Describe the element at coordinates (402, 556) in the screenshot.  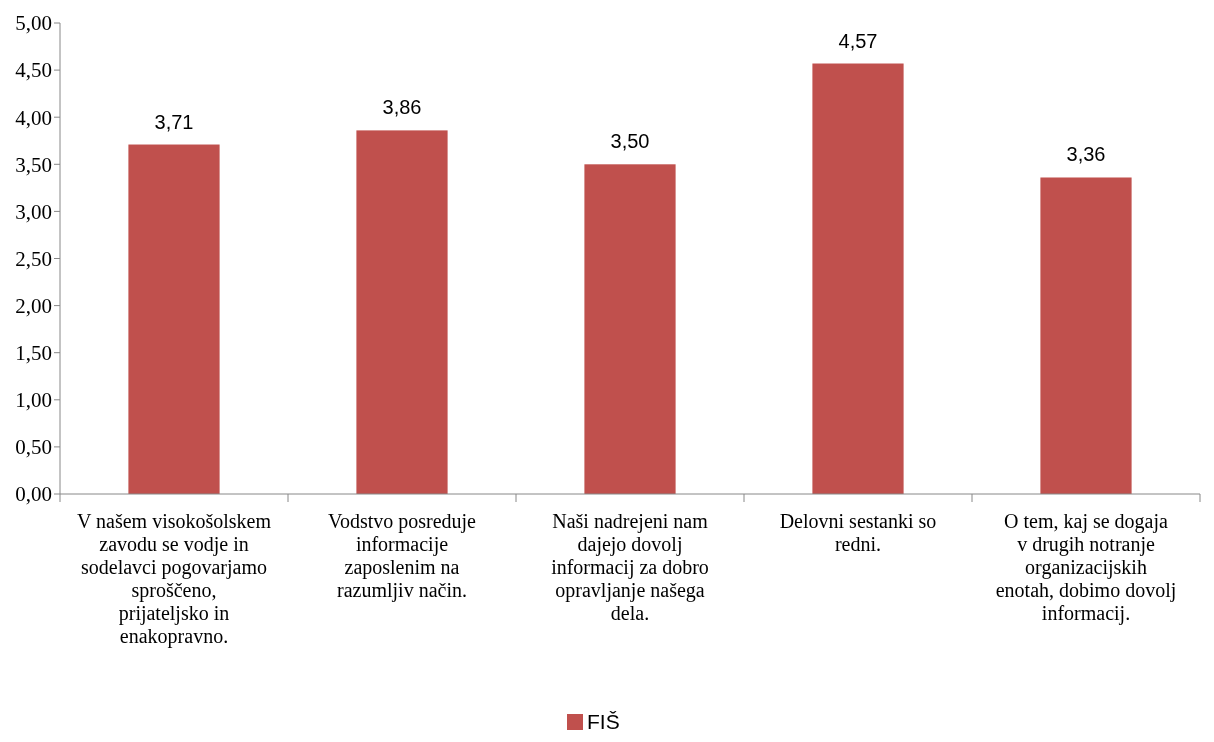
I see `x-tick-label: Vodstvo posreduje informacije zaposlenim na razumljiv način.` at that location.